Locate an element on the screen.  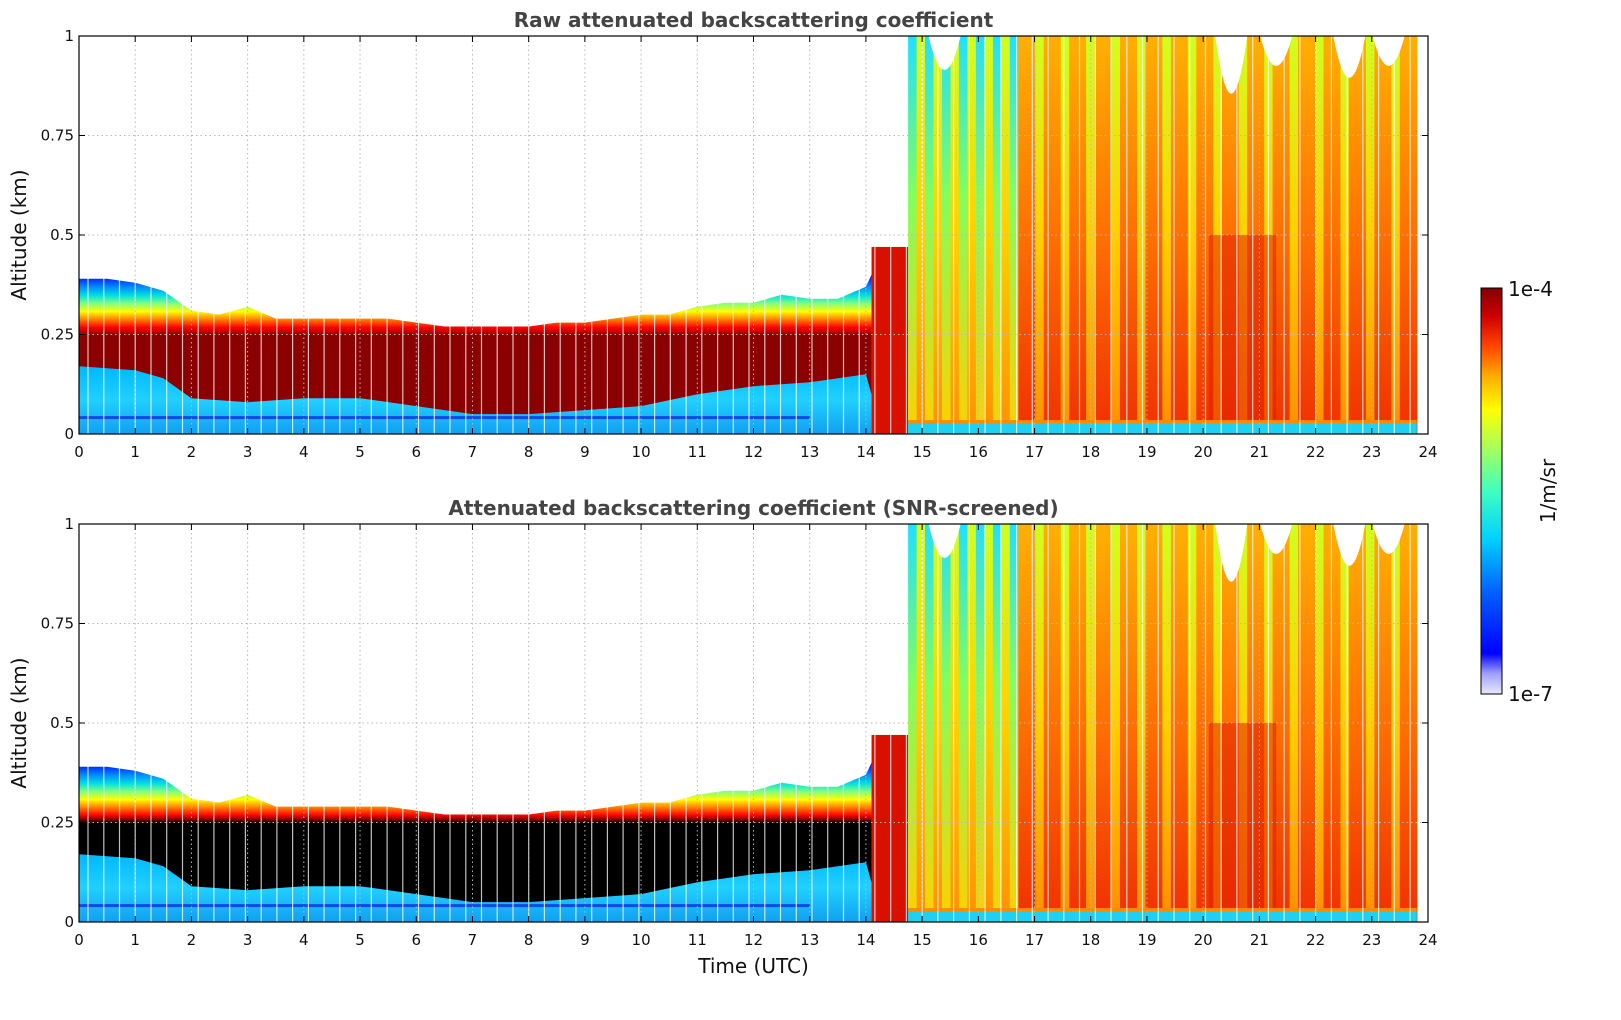
x-tick-label: 14 is located at coordinates (865, 940).